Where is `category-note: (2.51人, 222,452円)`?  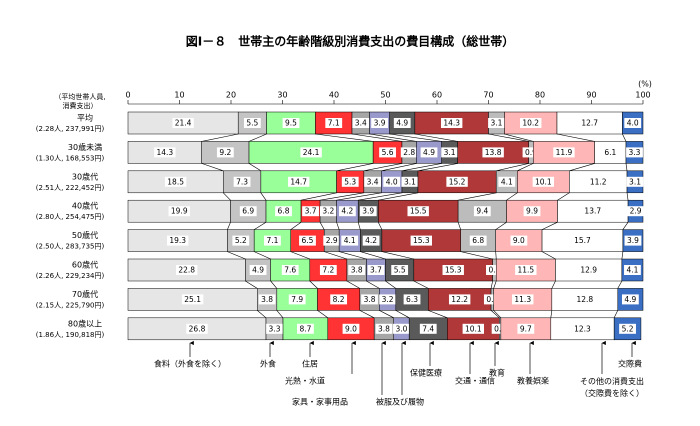
category-note: (2.51人, 222,452円) is located at coordinates (70, 188).